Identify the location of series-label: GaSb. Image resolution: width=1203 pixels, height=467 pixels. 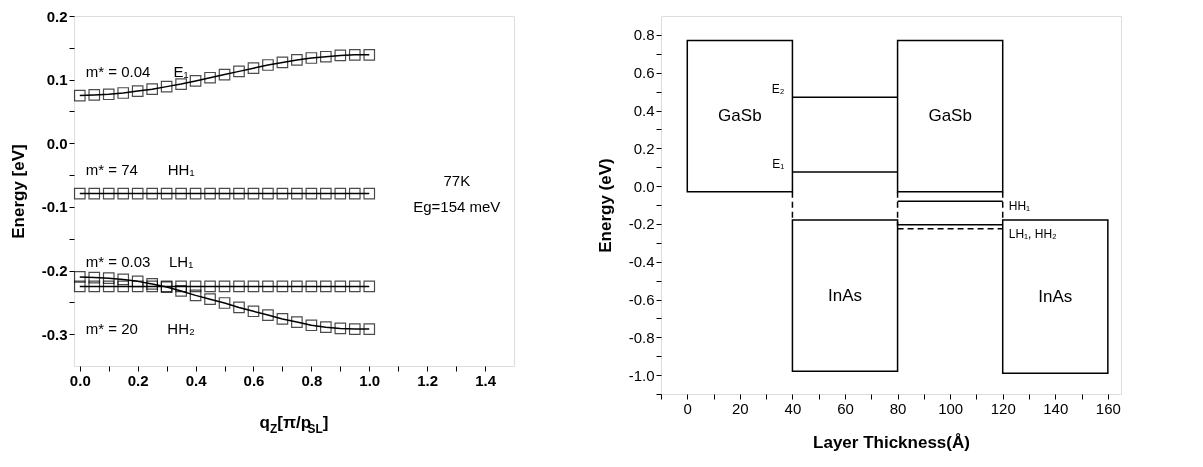
(740, 116).